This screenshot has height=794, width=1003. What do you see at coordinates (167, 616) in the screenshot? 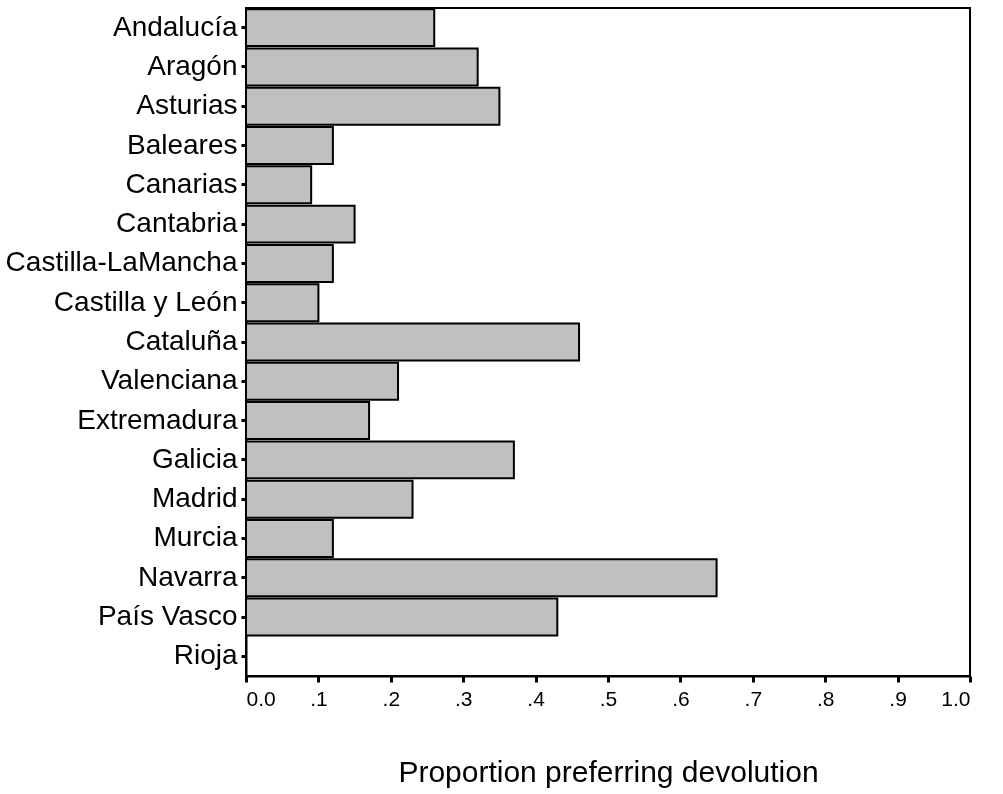
I see `y-tick-label: País Vasco` at bounding box center [167, 616].